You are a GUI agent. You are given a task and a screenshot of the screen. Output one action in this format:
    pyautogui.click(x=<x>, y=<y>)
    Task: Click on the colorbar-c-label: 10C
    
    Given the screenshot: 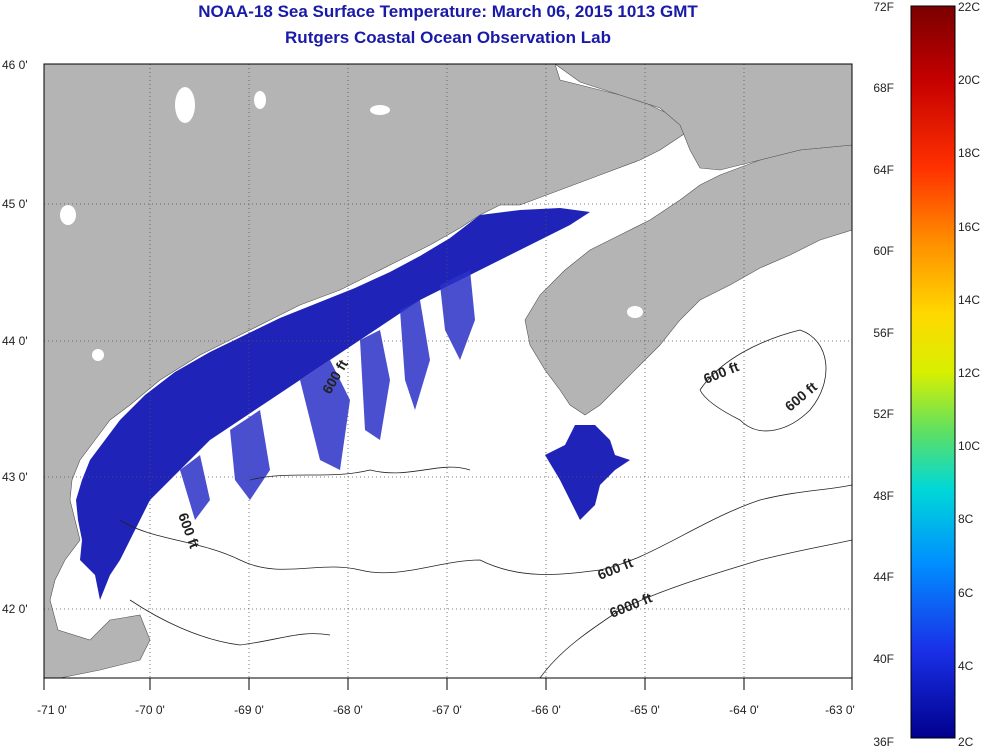 What is the action you would take?
    pyautogui.click(x=969, y=446)
    